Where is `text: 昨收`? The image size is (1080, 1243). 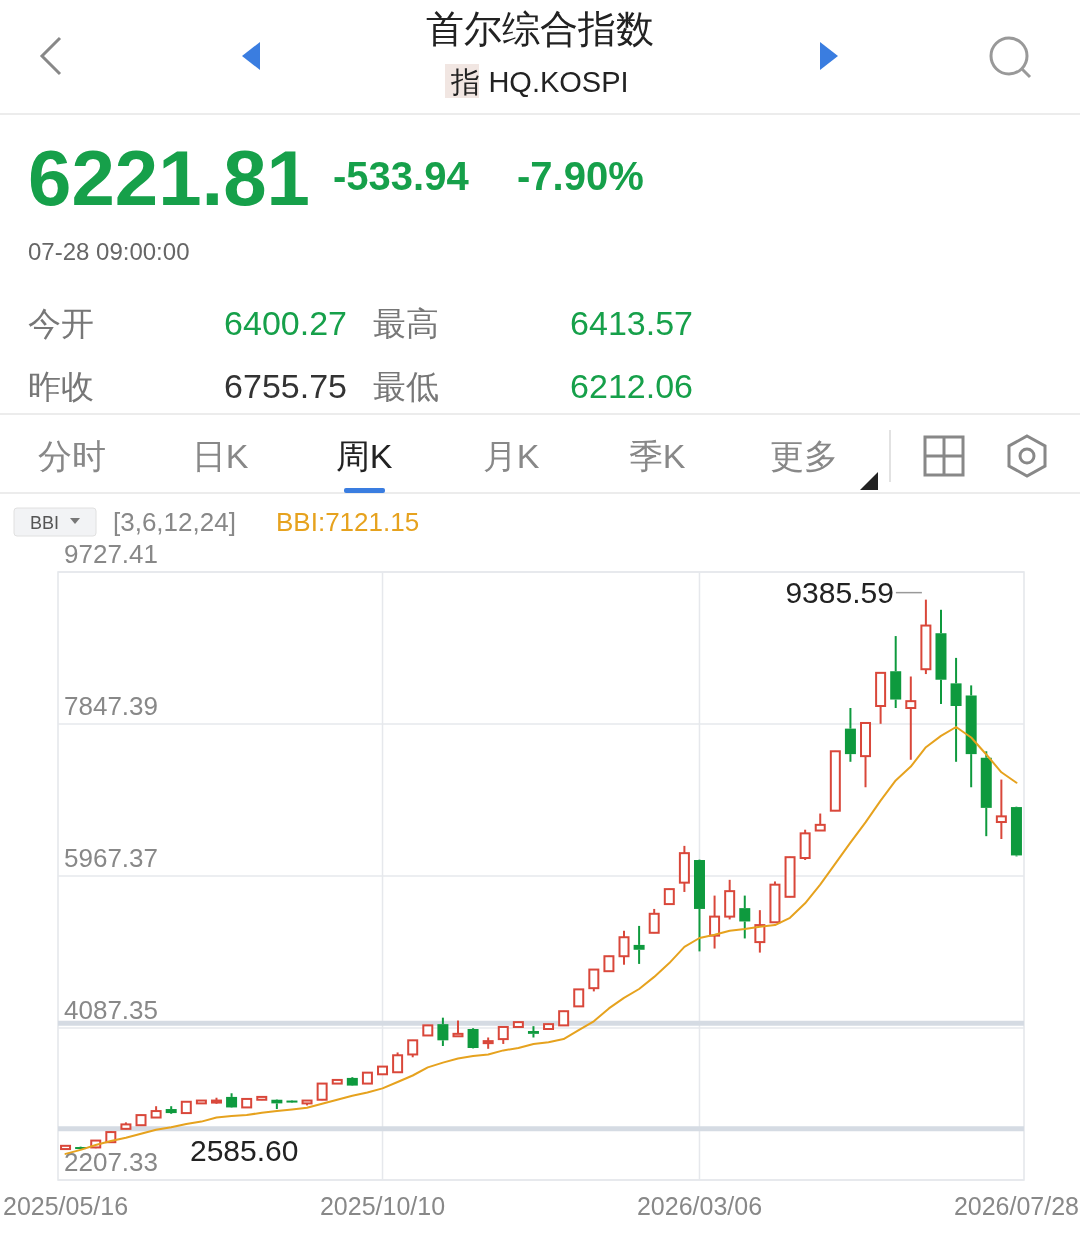 text: 昨收 is located at coordinates (61, 386).